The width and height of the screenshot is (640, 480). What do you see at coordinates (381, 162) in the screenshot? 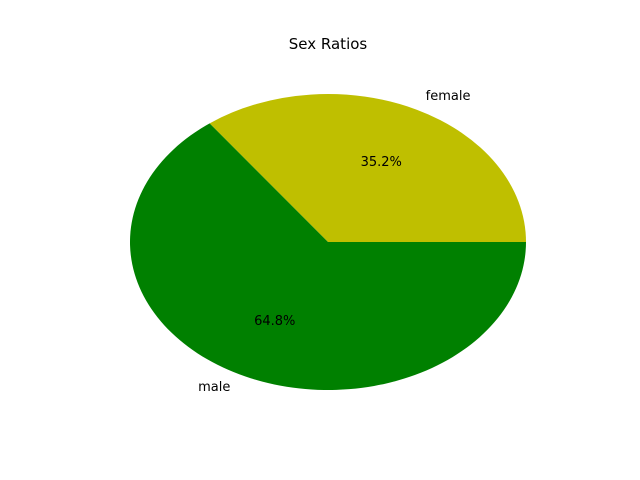
I see `slice-percent-female: 35.2%` at bounding box center [381, 162].